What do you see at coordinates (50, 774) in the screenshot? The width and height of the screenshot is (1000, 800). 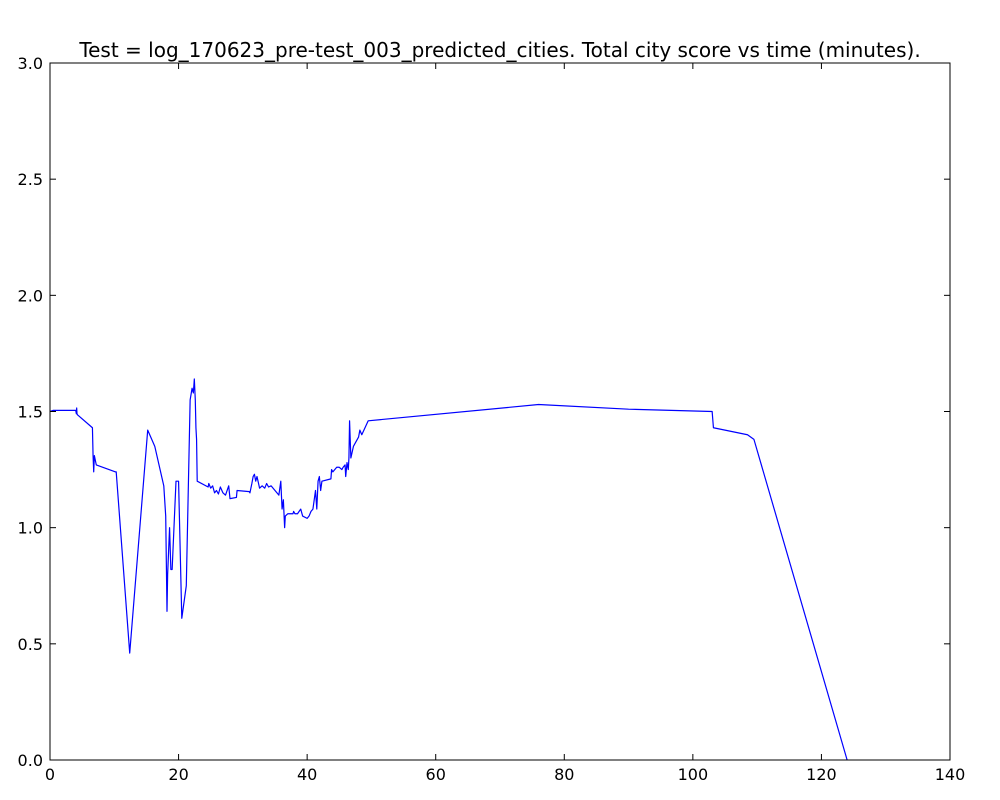 I see `x-tick-label: 0` at bounding box center [50, 774].